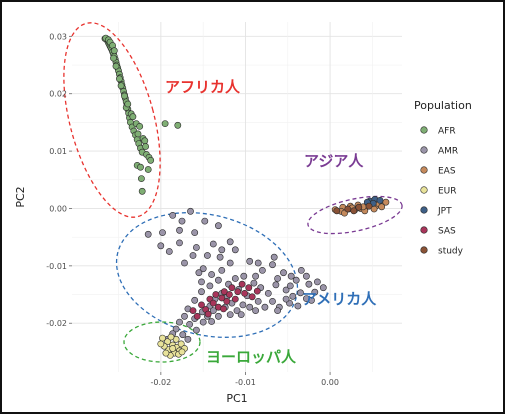  What do you see at coordinates (20, 196) in the screenshot?
I see `y-axis-title: PC2` at bounding box center [20, 196].